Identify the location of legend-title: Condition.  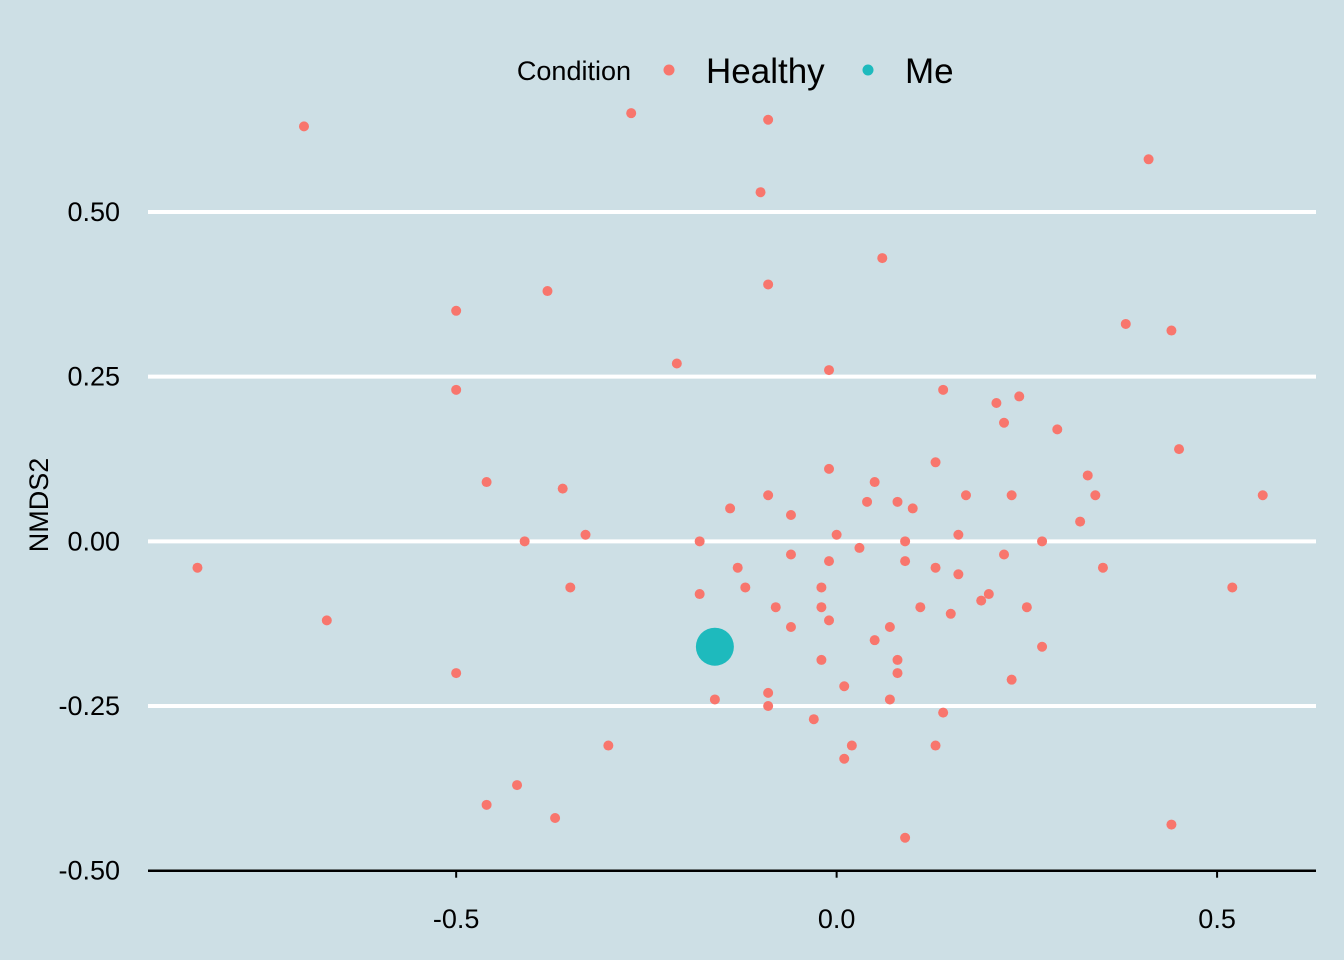
(574, 71).